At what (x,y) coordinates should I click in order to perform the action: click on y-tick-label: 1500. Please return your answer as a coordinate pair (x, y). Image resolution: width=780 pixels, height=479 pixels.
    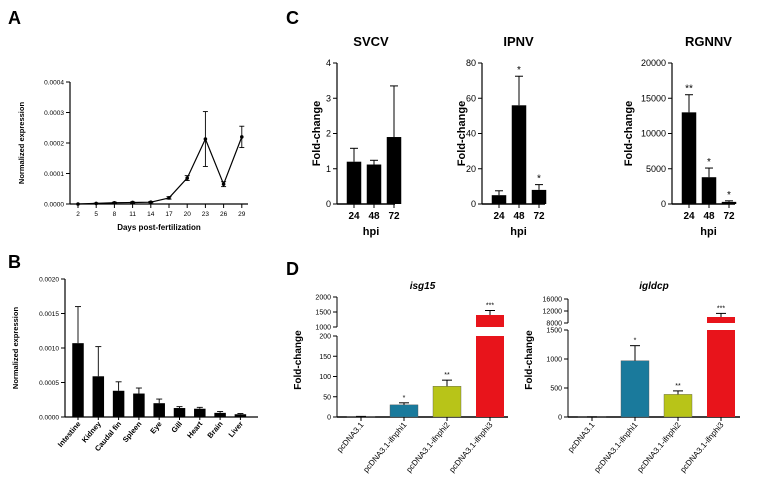
    Looking at the image, I should click on (554, 331).